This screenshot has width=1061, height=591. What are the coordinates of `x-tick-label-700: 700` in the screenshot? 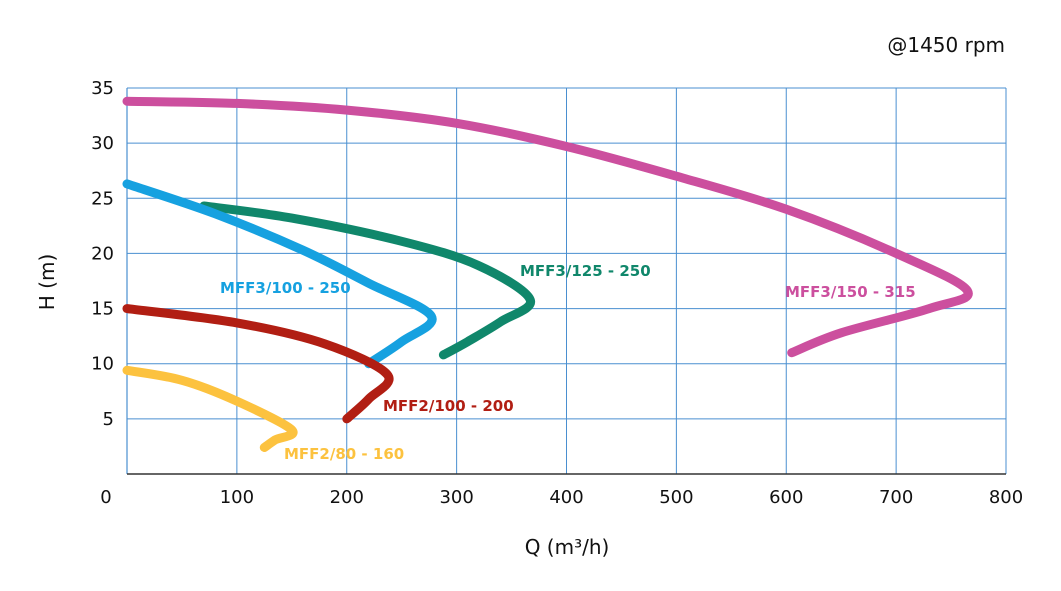 It's located at (896, 497).